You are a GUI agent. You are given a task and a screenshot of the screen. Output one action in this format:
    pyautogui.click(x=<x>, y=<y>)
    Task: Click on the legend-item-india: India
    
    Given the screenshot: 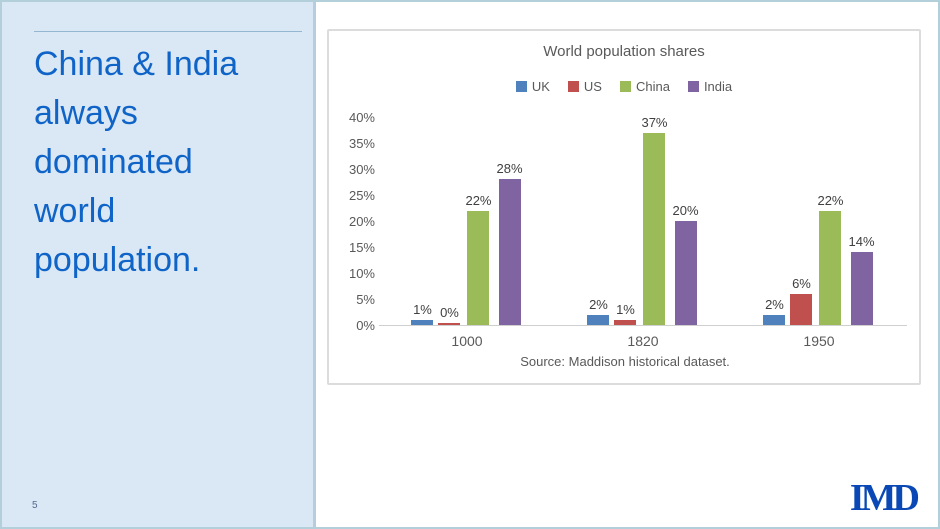 What is the action you would take?
    pyautogui.click(x=710, y=86)
    